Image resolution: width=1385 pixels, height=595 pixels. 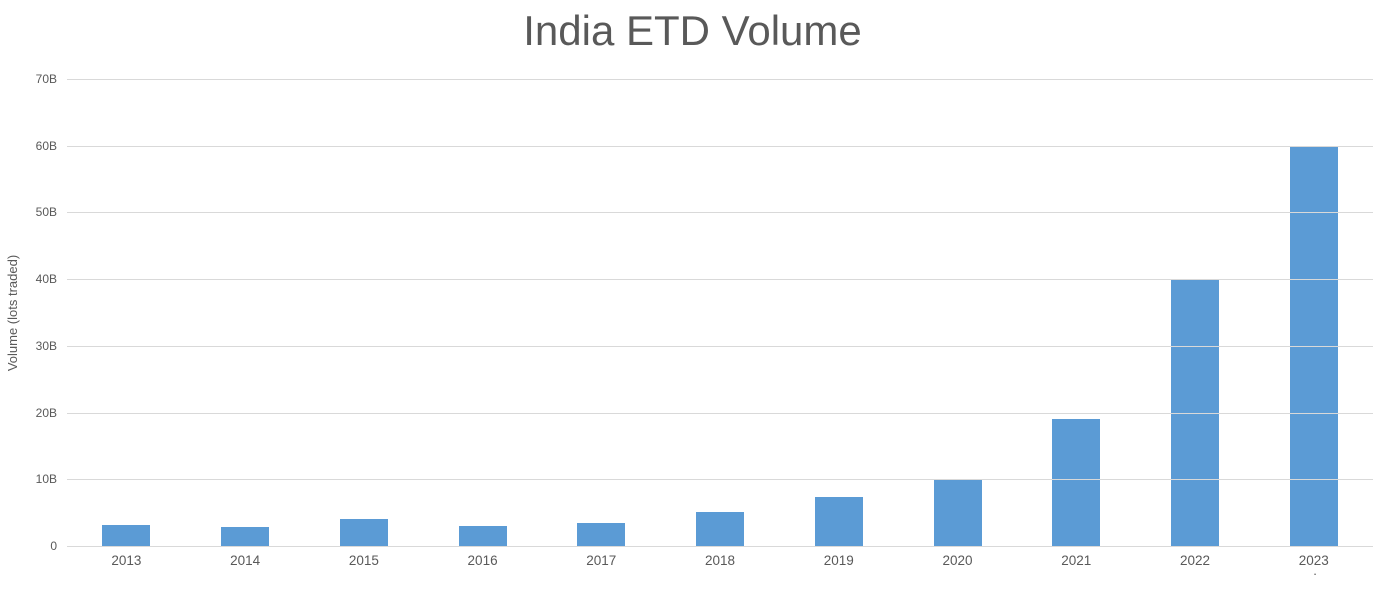 I want to click on y-tick-label-0: 0, so click(x=53, y=546).